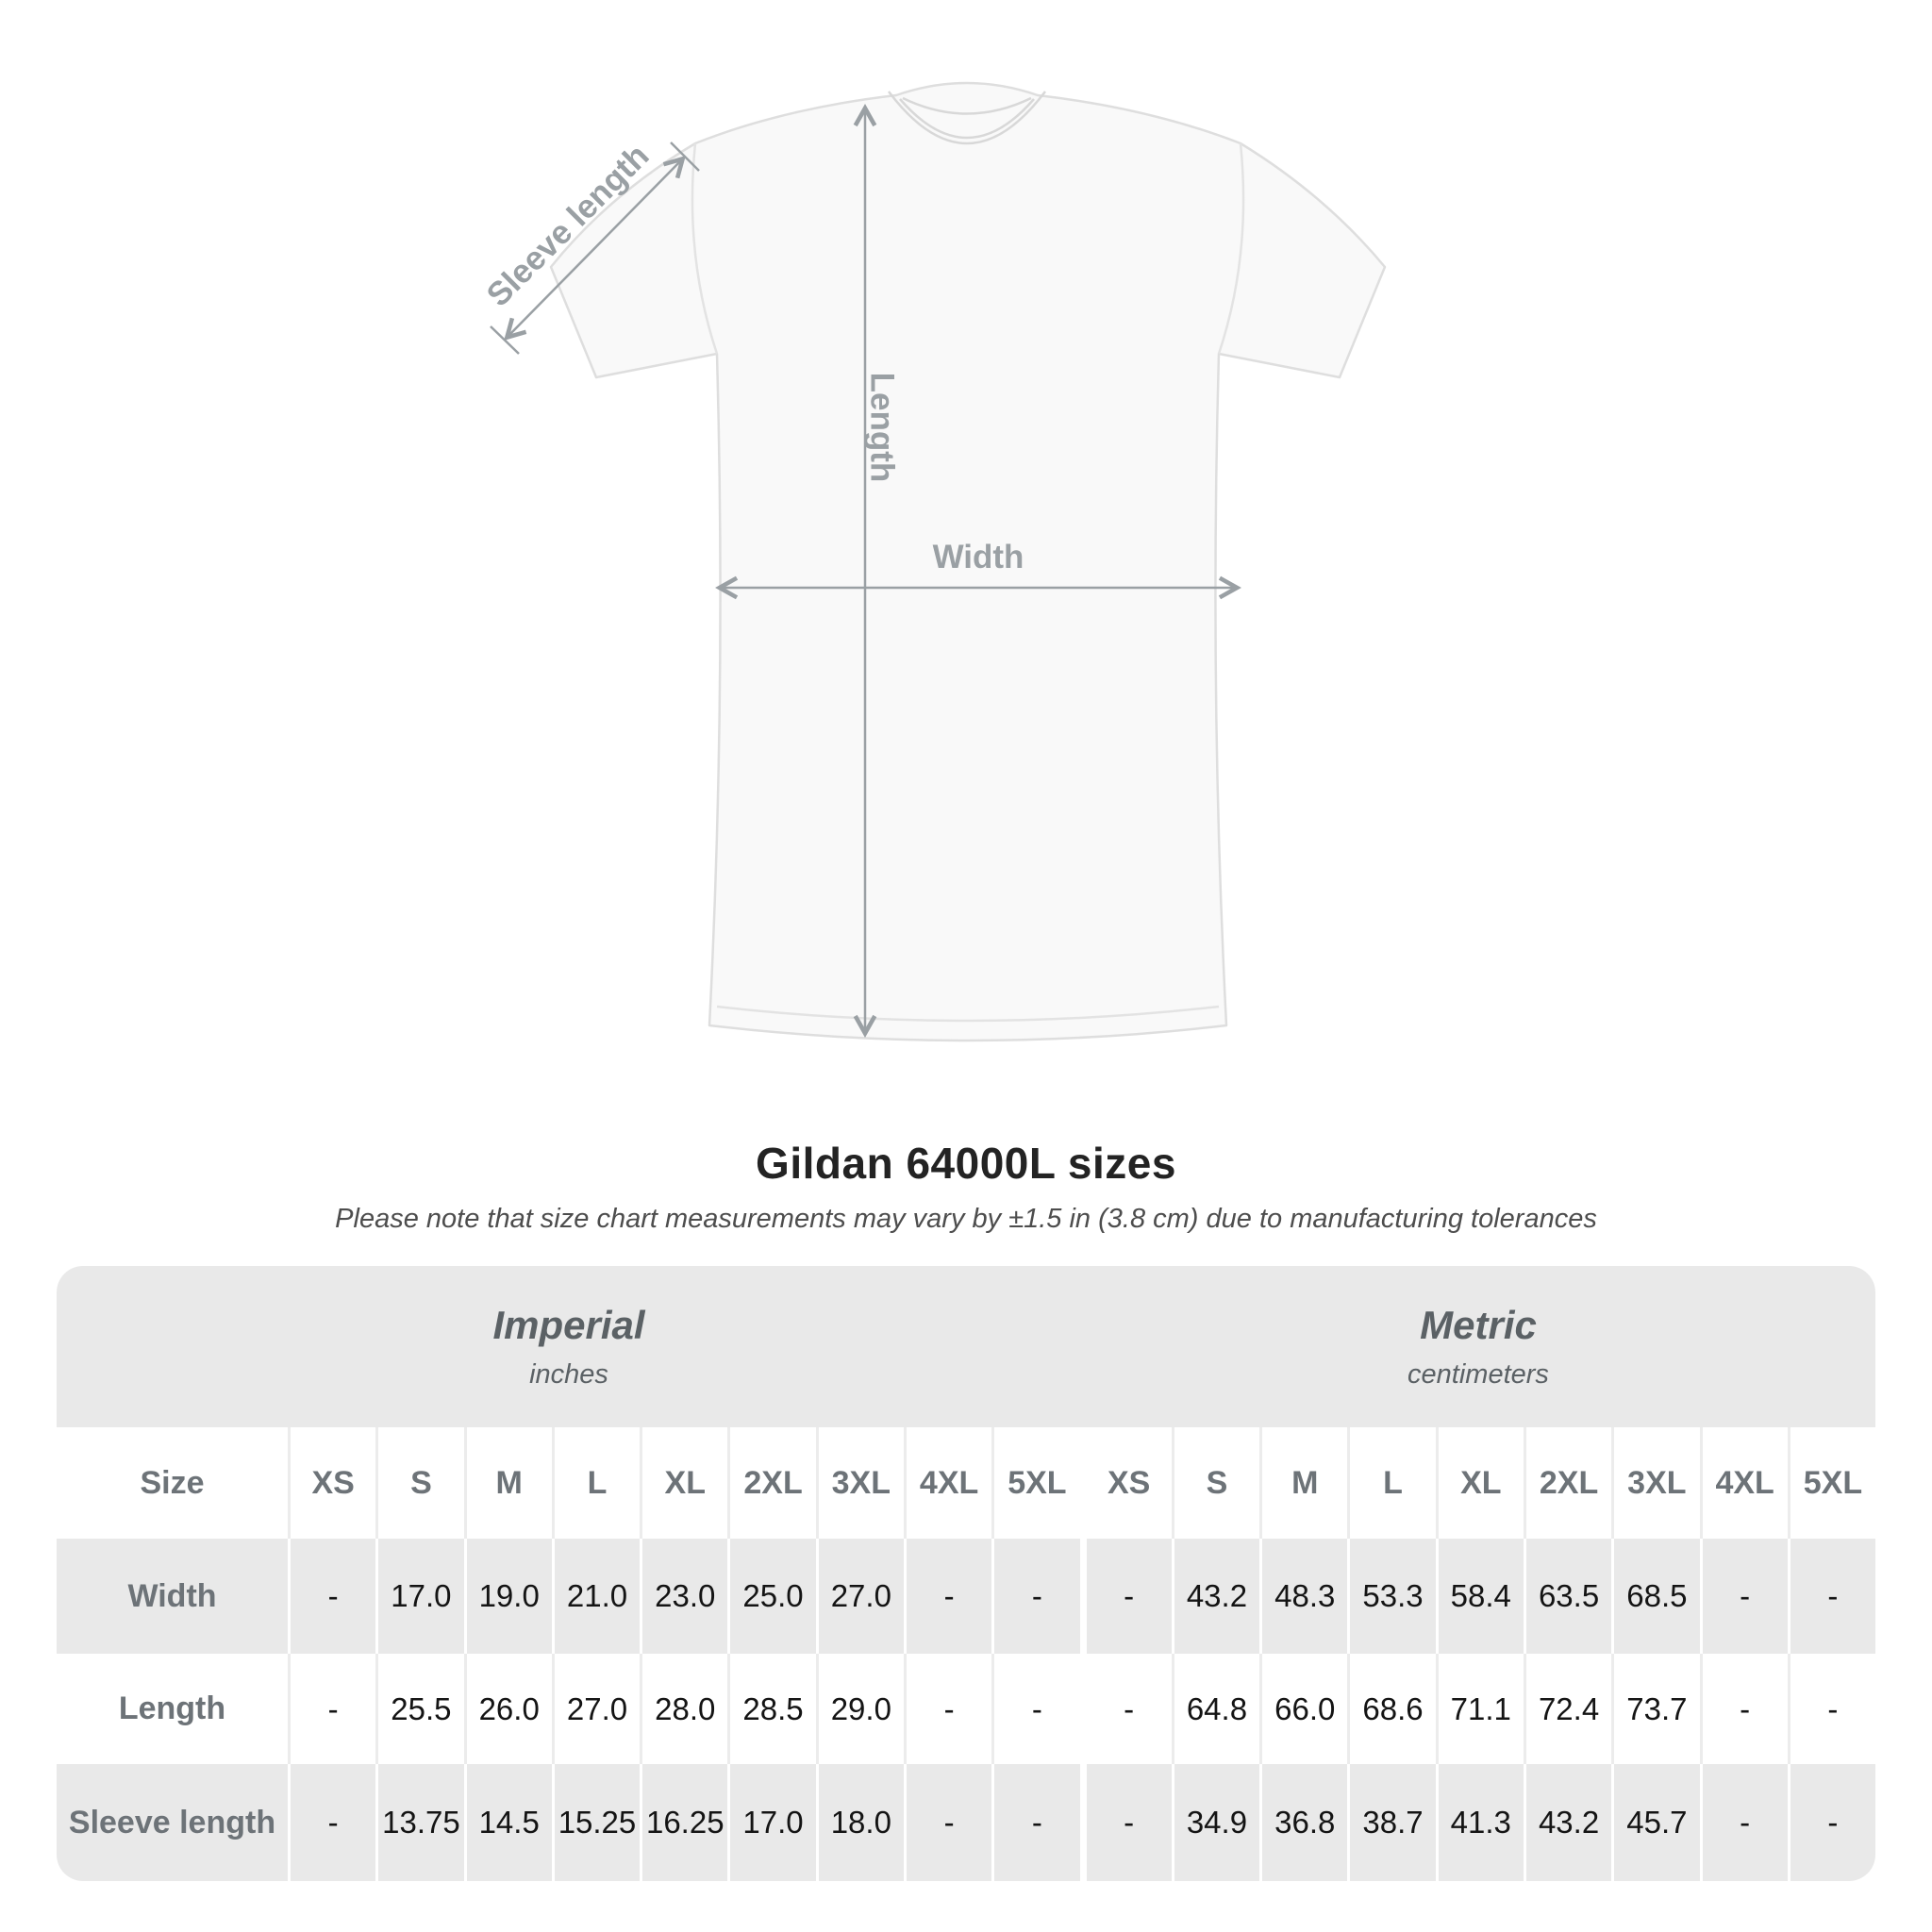 The height and width of the screenshot is (1932, 1932). Describe the element at coordinates (419, 1822) in the screenshot. I see `value-cell-imperial: 13.75` at that location.